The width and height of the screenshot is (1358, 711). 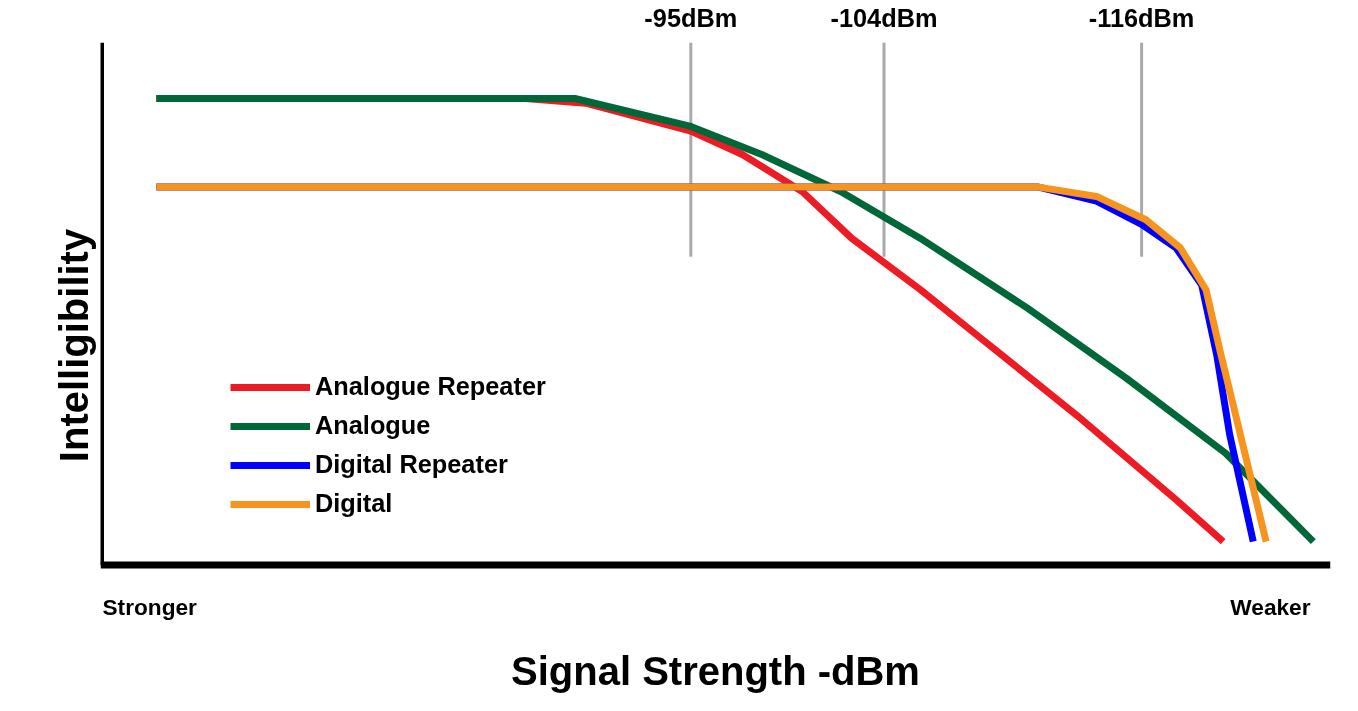 I want to click on legend-label: Analogue Repeater, so click(x=430, y=386).